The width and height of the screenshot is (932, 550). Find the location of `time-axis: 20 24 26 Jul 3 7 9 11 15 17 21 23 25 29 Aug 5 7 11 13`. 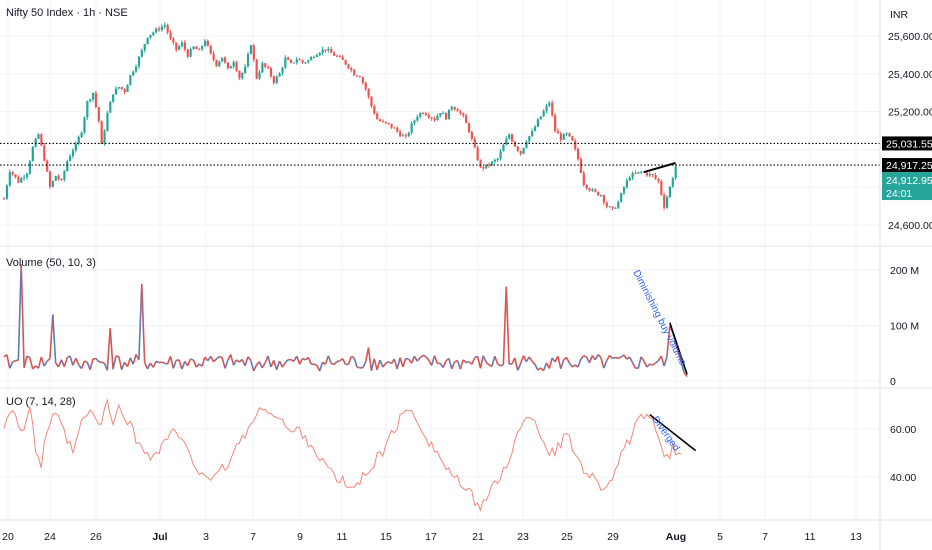

time-axis: 20 24 26 Jul 3 7 9 11 15 17 21 23 25 29 Aug 5 7 11 13 is located at coordinates (432, 537).